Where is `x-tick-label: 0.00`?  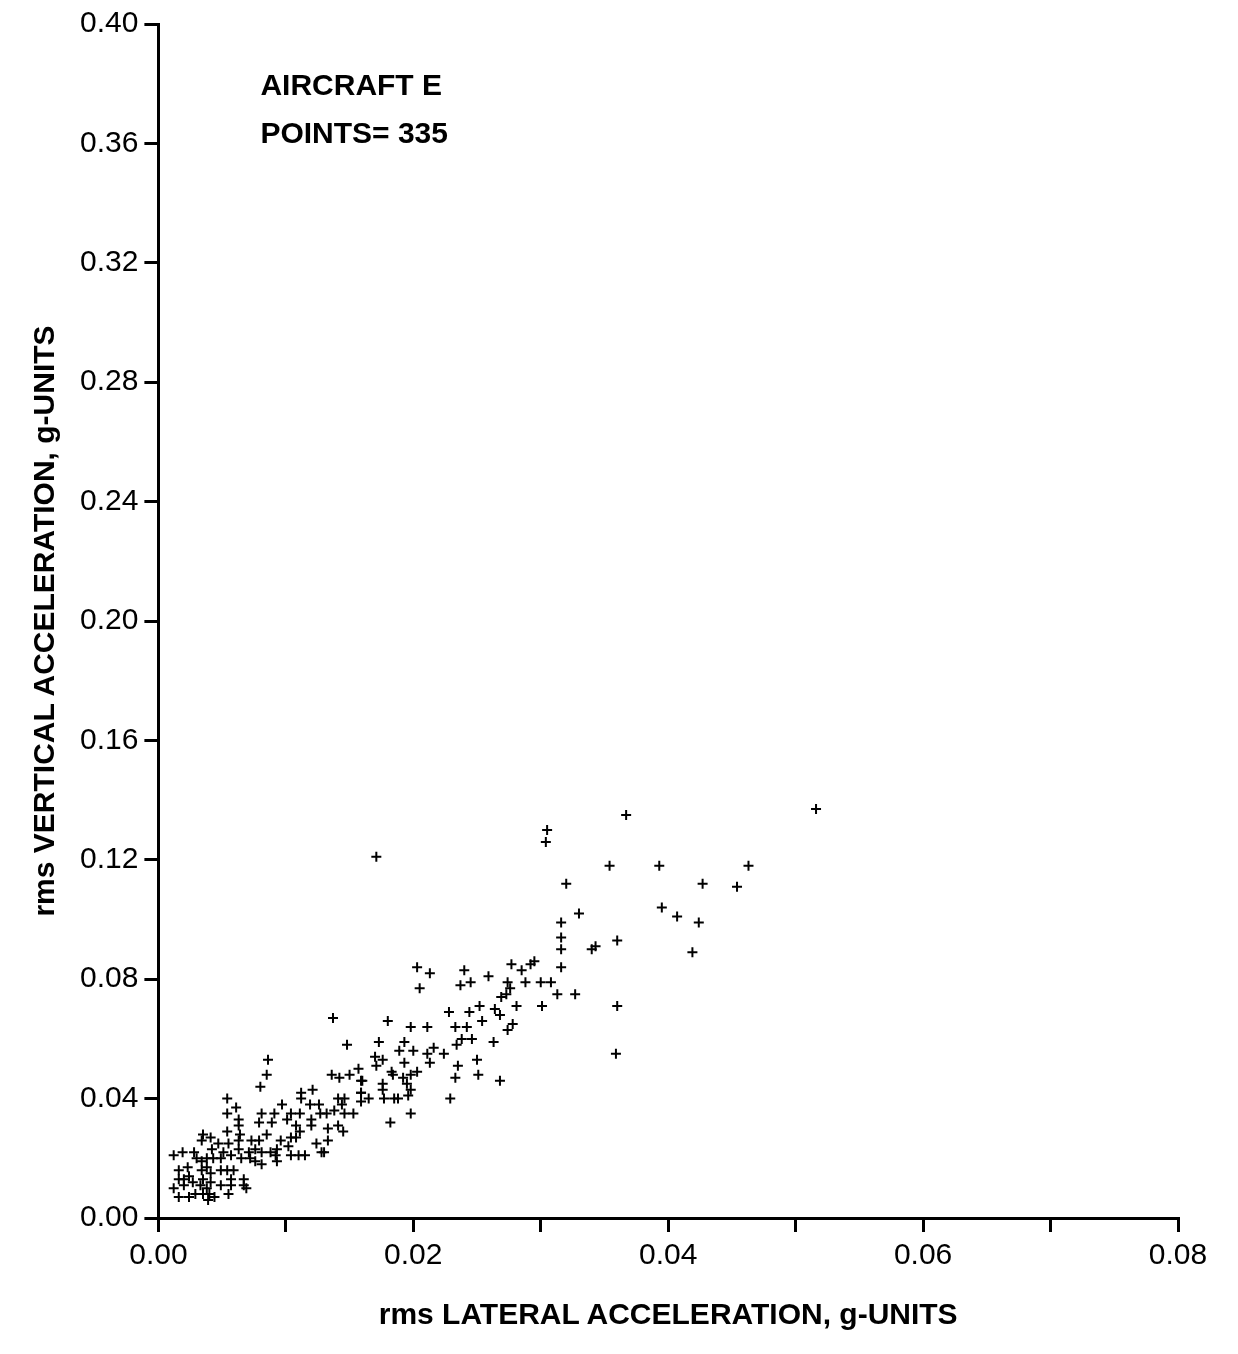 x-tick-label: 0.00 is located at coordinates (158, 1254).